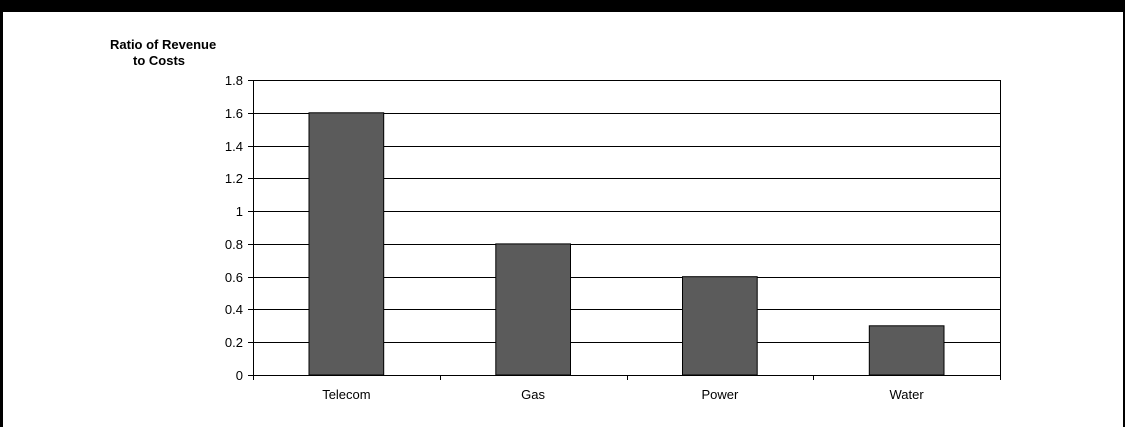 The height and width of the screenshot is (427, 1125). What do you see at coordinates (234, 146) in the screenshot?
I see `y-tick-label: 1.4` at bounding box center [234, 146].